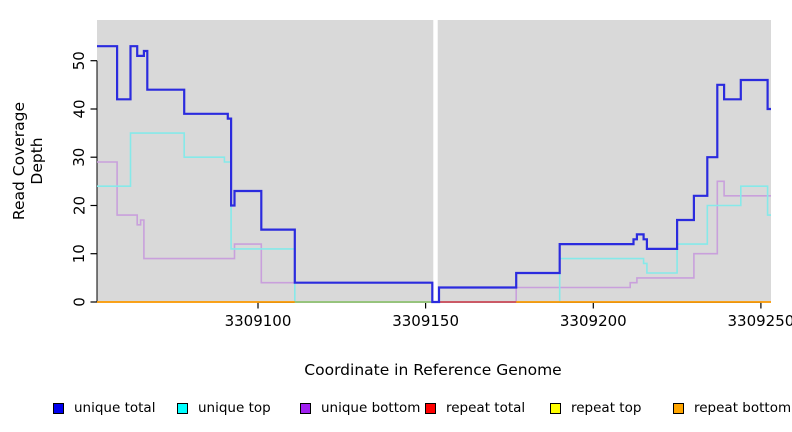 This screenshot has width=792, height=432. Describe the element at coordinates (79, 302) in the screenshot. I see `y-tick-label: 0` at that location.